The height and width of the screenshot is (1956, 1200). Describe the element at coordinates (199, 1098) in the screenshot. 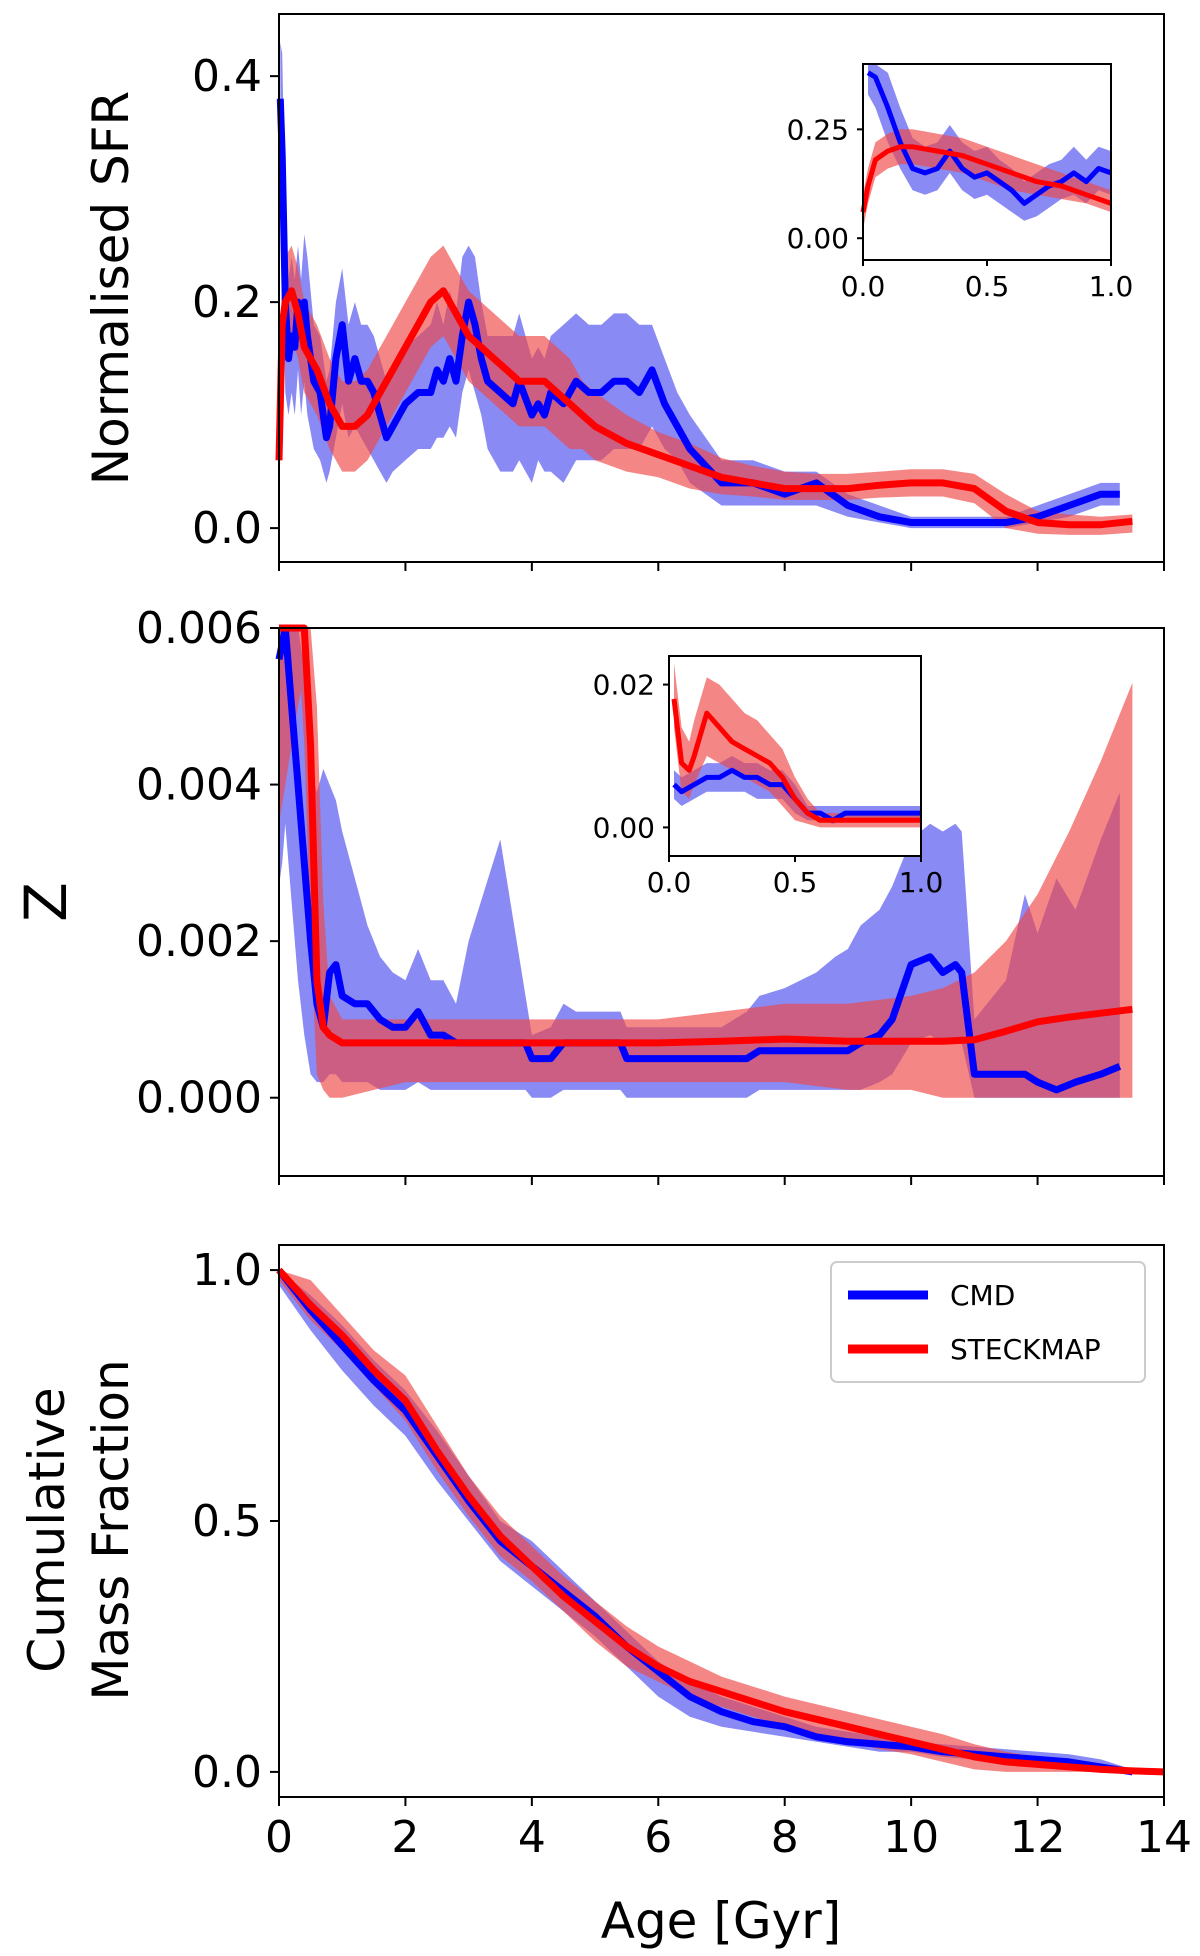

I see `z-ytick-label: 0.000` at that location.